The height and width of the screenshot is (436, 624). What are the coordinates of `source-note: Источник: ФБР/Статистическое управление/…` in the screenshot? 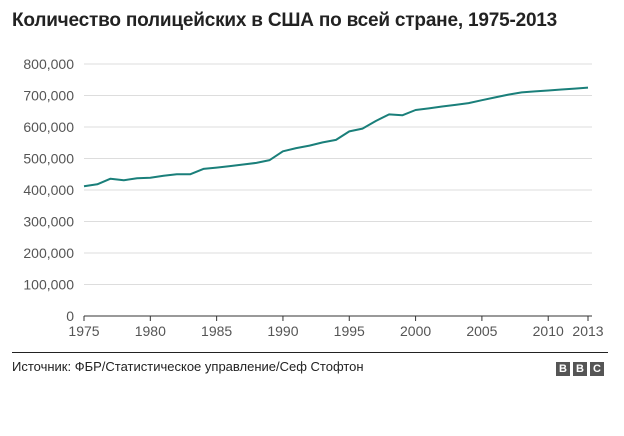 It's located at (188, 366).